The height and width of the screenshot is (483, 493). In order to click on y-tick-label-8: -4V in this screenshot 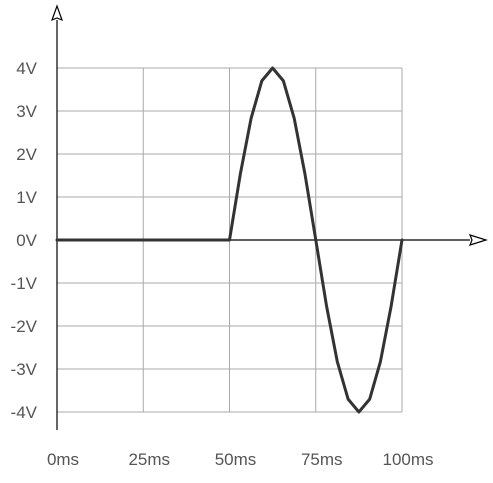, I will do `click(24, 412)`.